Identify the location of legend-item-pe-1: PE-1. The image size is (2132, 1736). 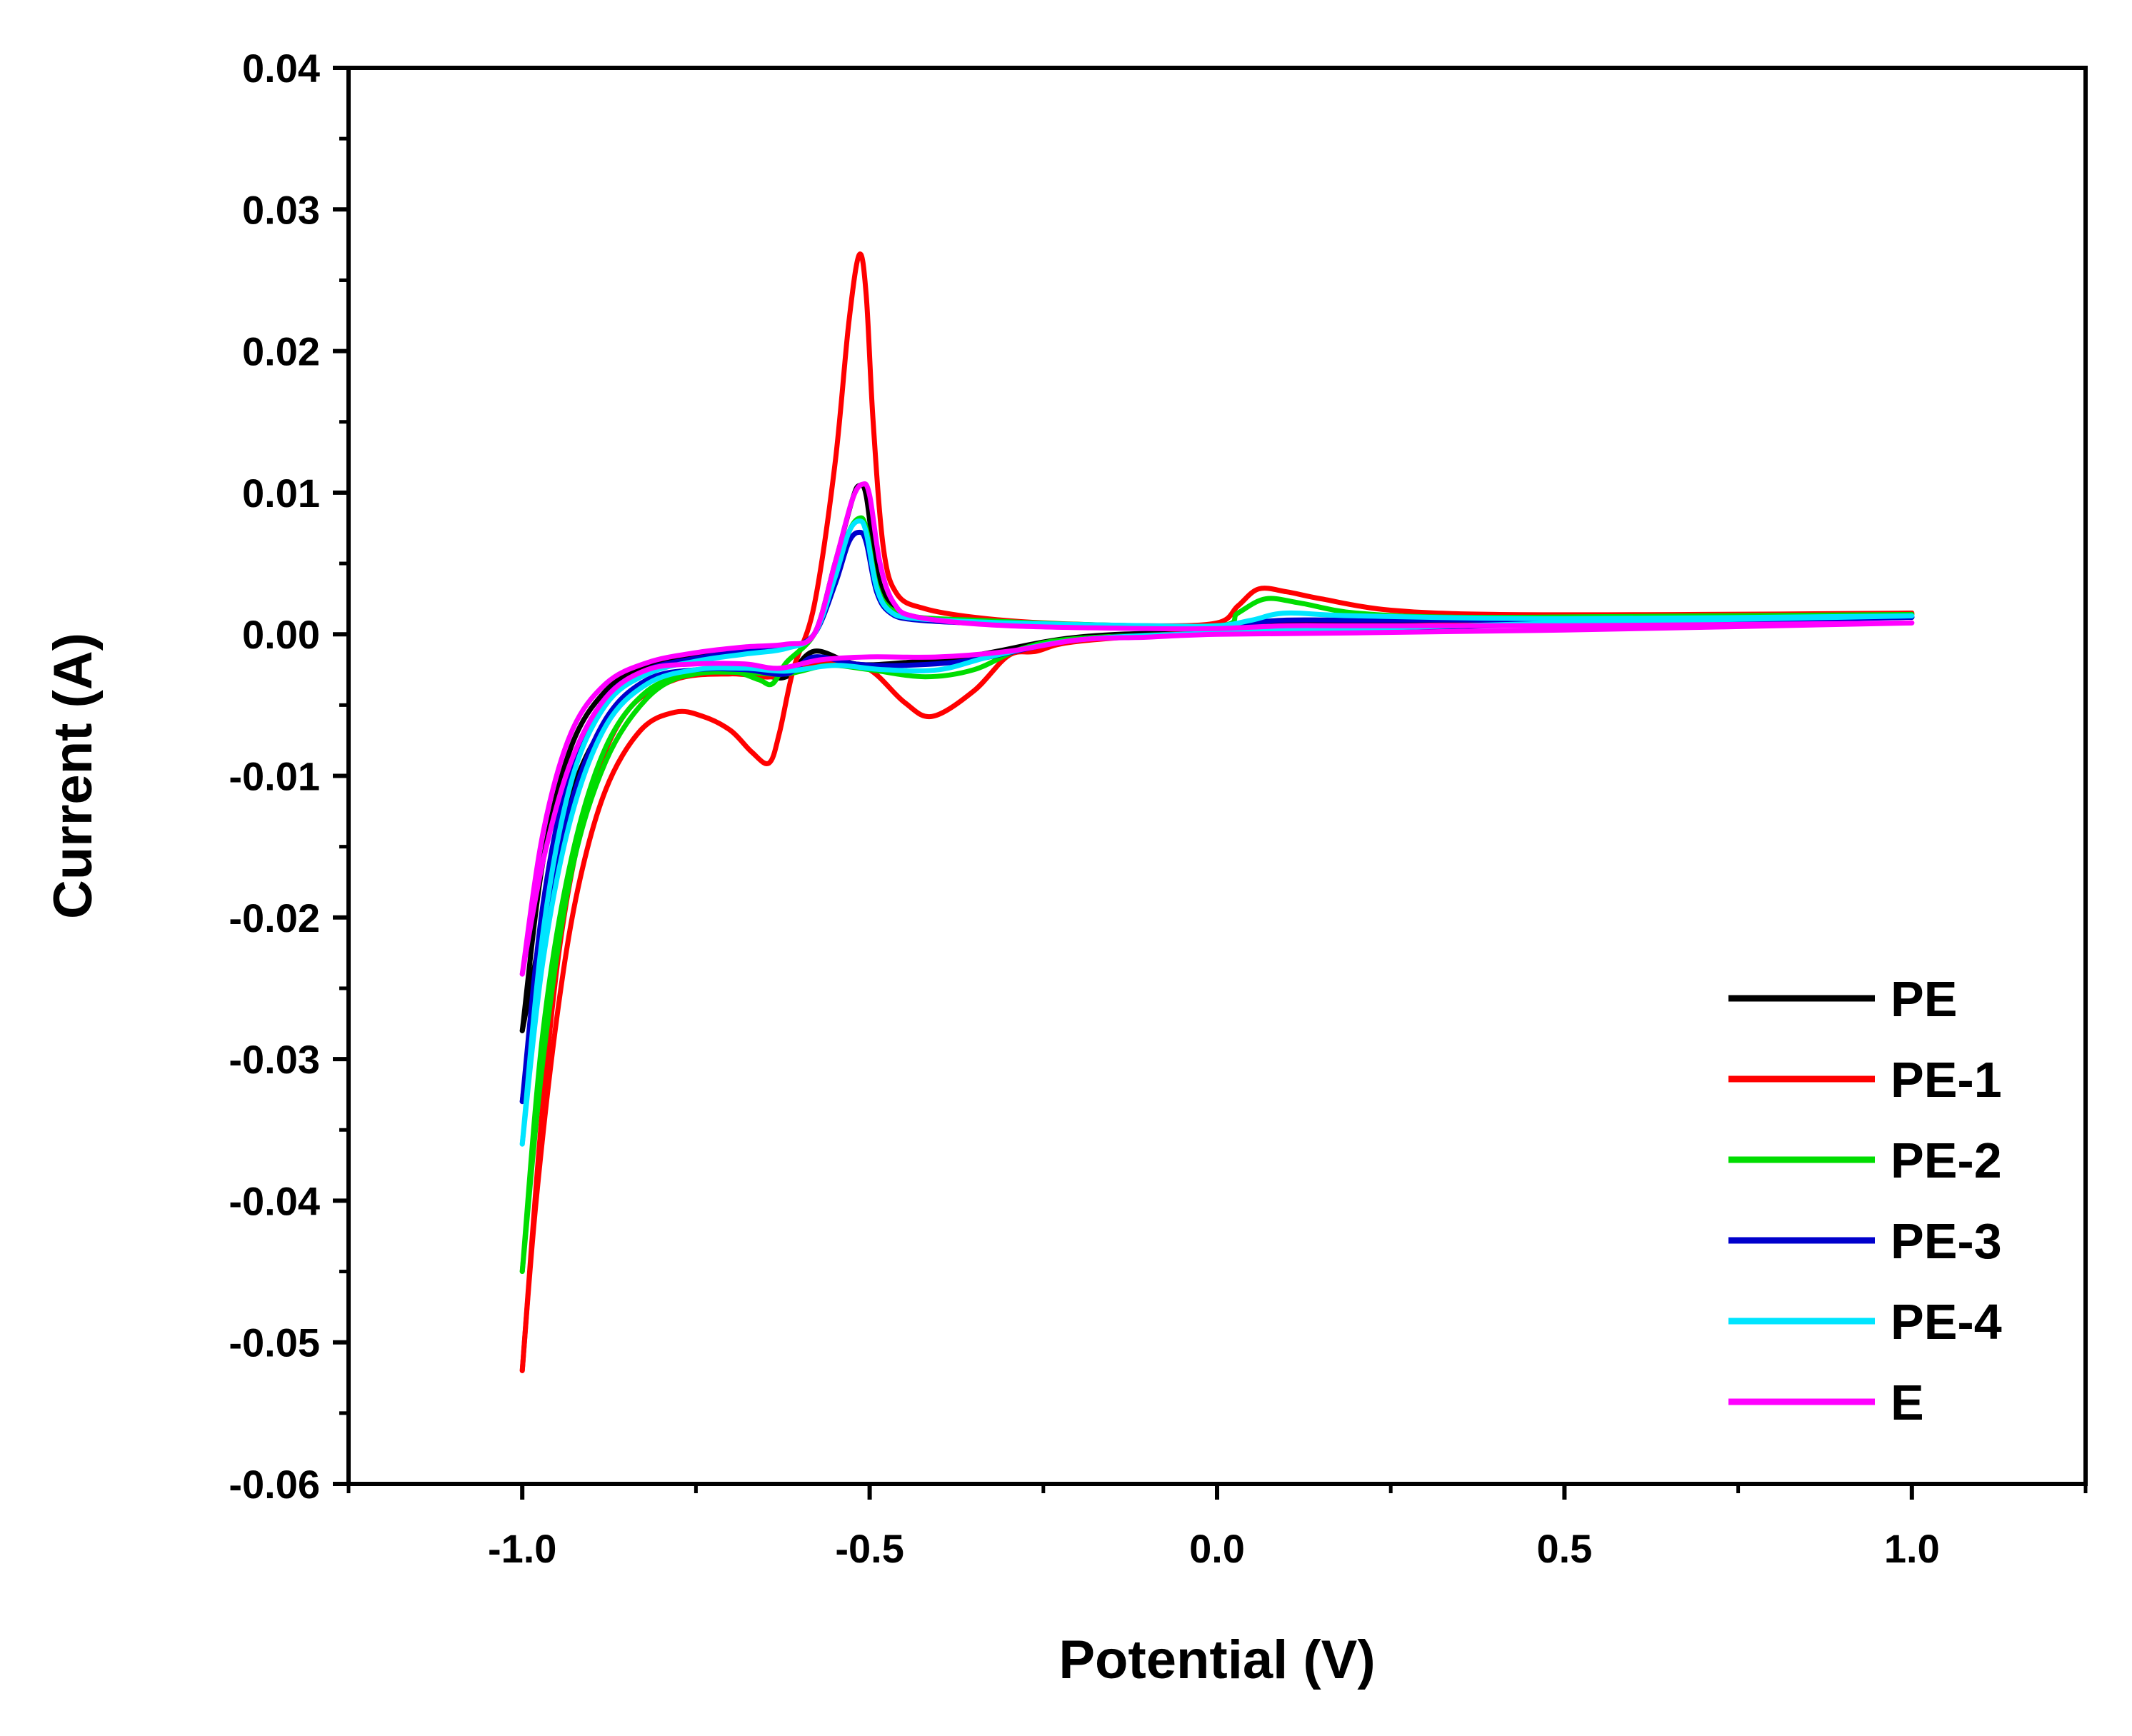
(1865, 1080).